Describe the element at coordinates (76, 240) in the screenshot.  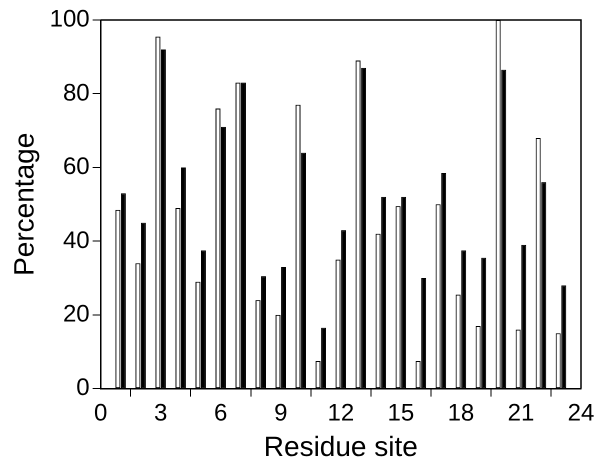
I see `y-tick-label: 40` at that location.